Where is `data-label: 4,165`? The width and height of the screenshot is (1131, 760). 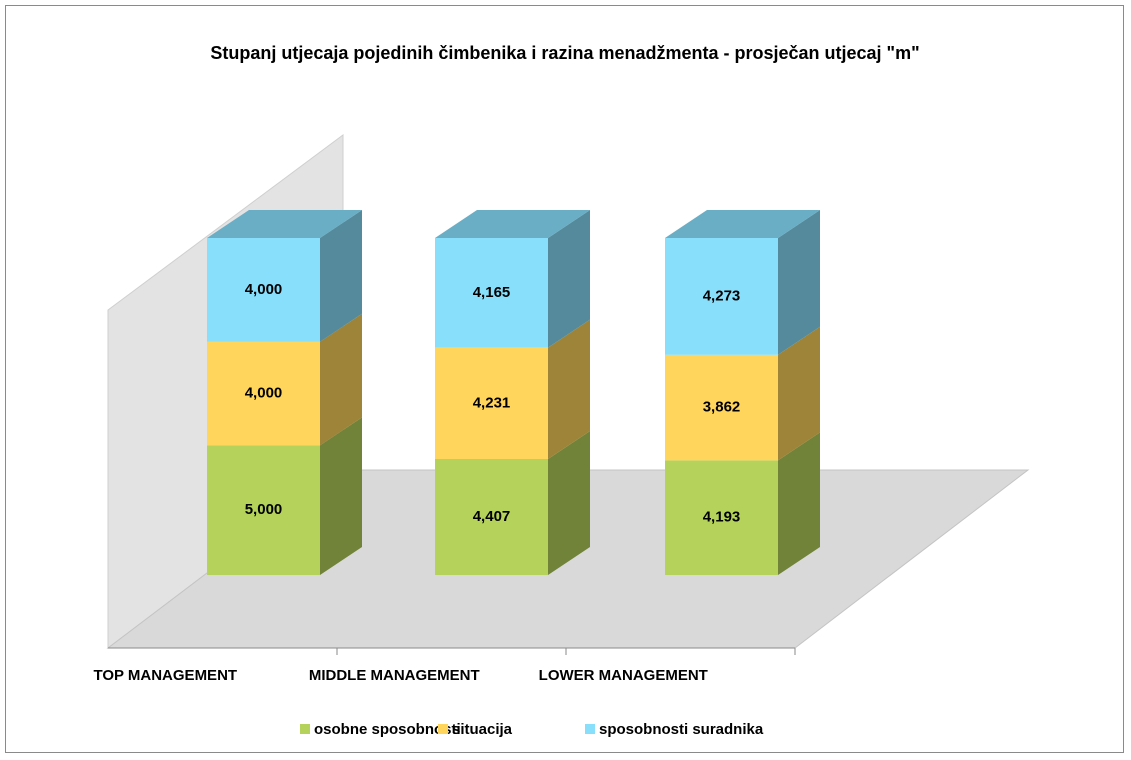 data-label: 4,165 is located at coordinates (492, 292).